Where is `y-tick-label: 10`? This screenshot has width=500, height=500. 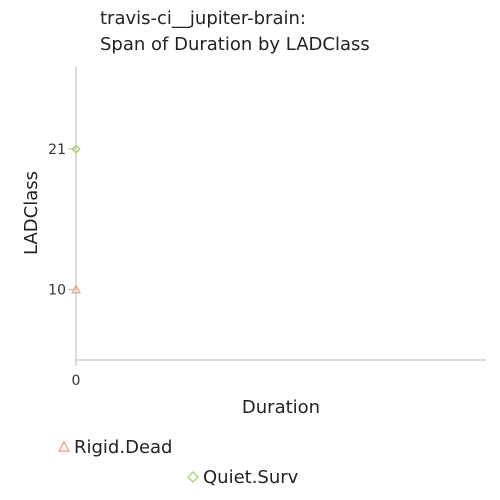 y-tick-label: 10 is located at coordinates (57, 291).